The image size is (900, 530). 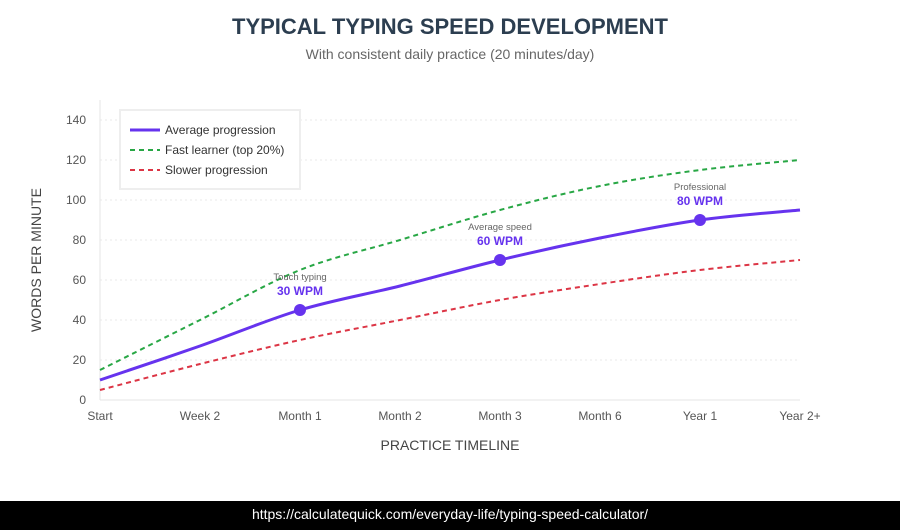 I want to click on x-tick-label: Month 1, so click(x=300, y=416).